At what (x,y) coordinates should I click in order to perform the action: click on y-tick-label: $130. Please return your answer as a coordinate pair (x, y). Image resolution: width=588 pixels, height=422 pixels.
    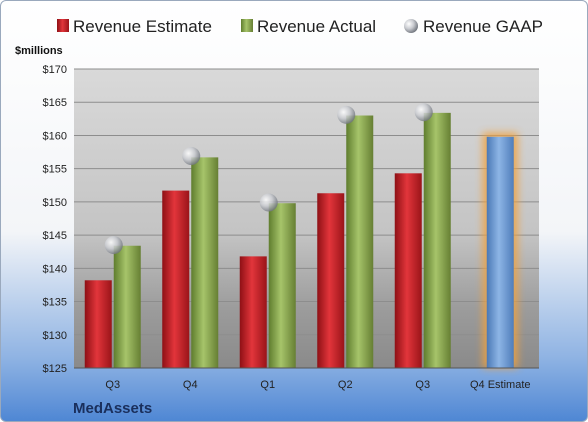
    Looking at the image, I should click on (55, 336).